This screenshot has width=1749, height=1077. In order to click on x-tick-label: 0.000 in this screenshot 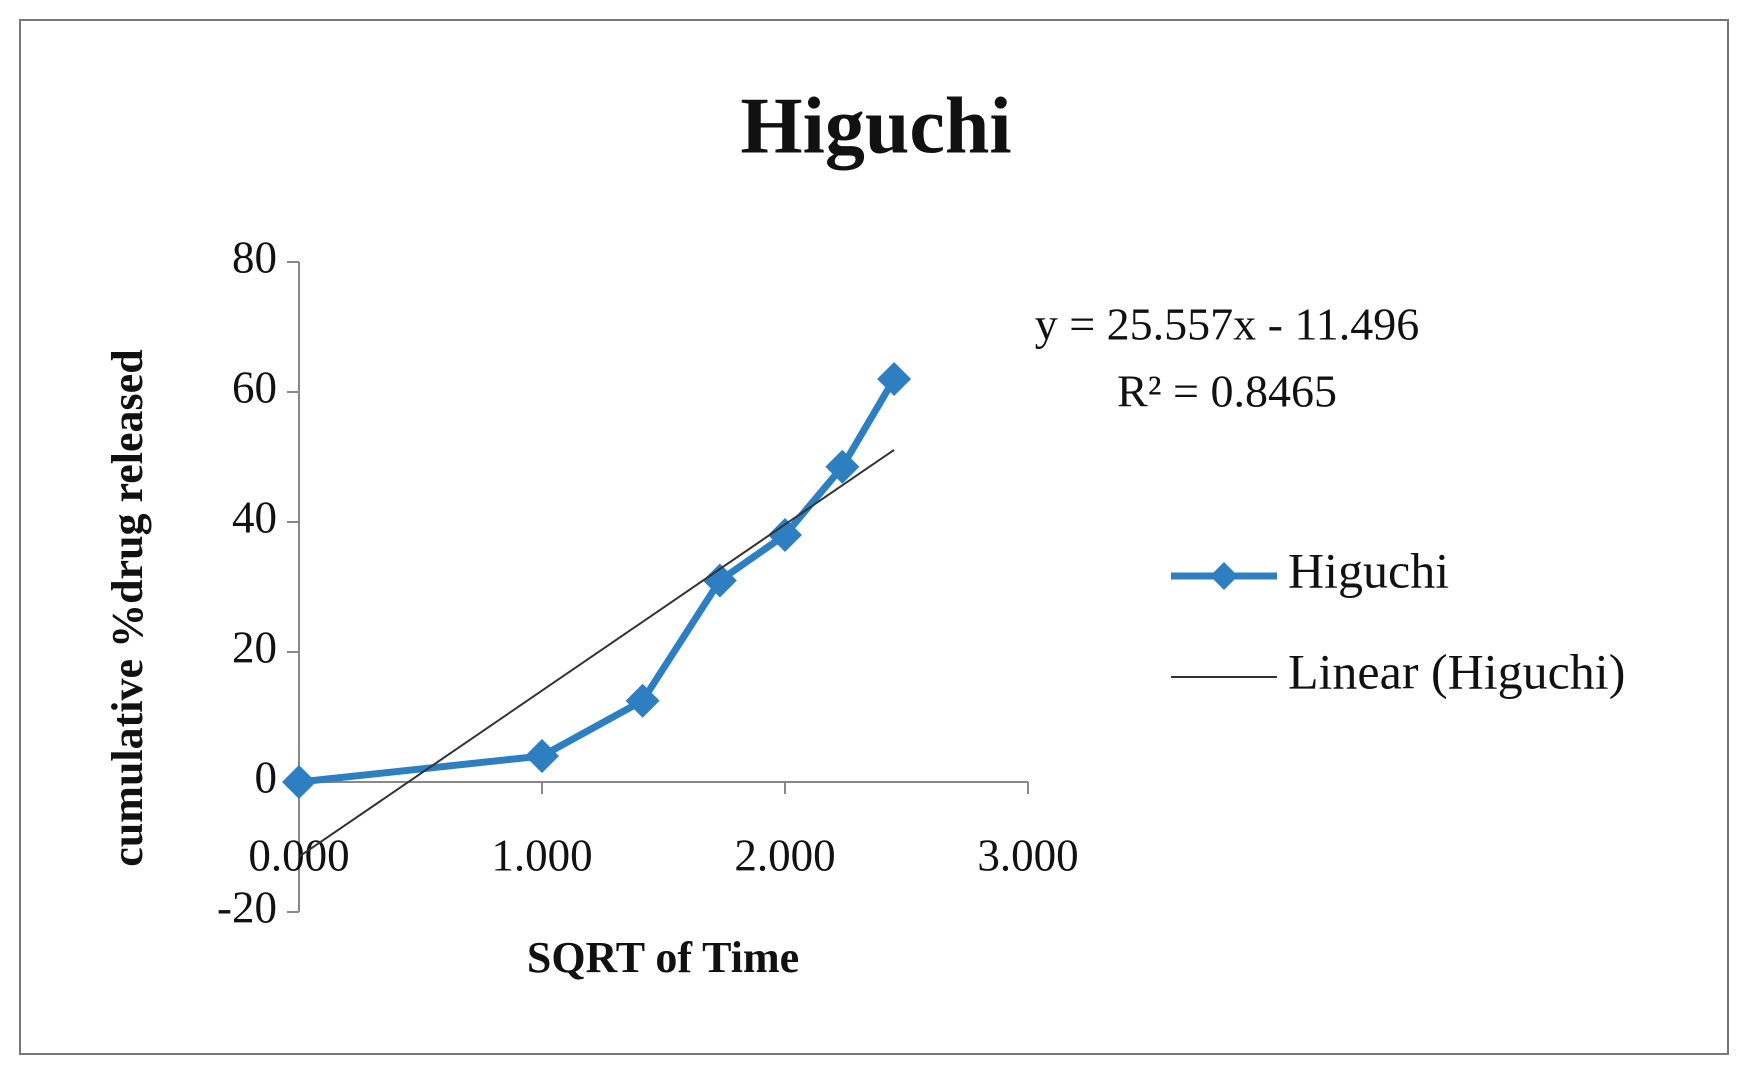, I will do `click(298, 855)`.